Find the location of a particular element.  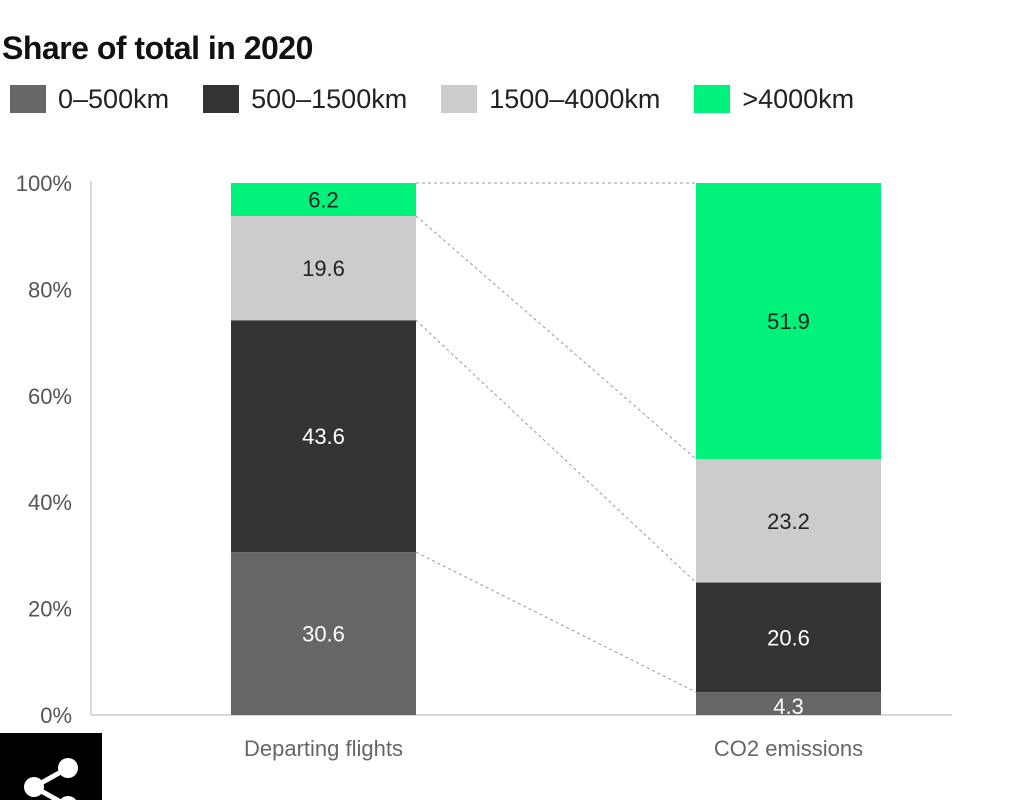

bar-co2-emissions-0-500km is located at coordinates (788, 703).